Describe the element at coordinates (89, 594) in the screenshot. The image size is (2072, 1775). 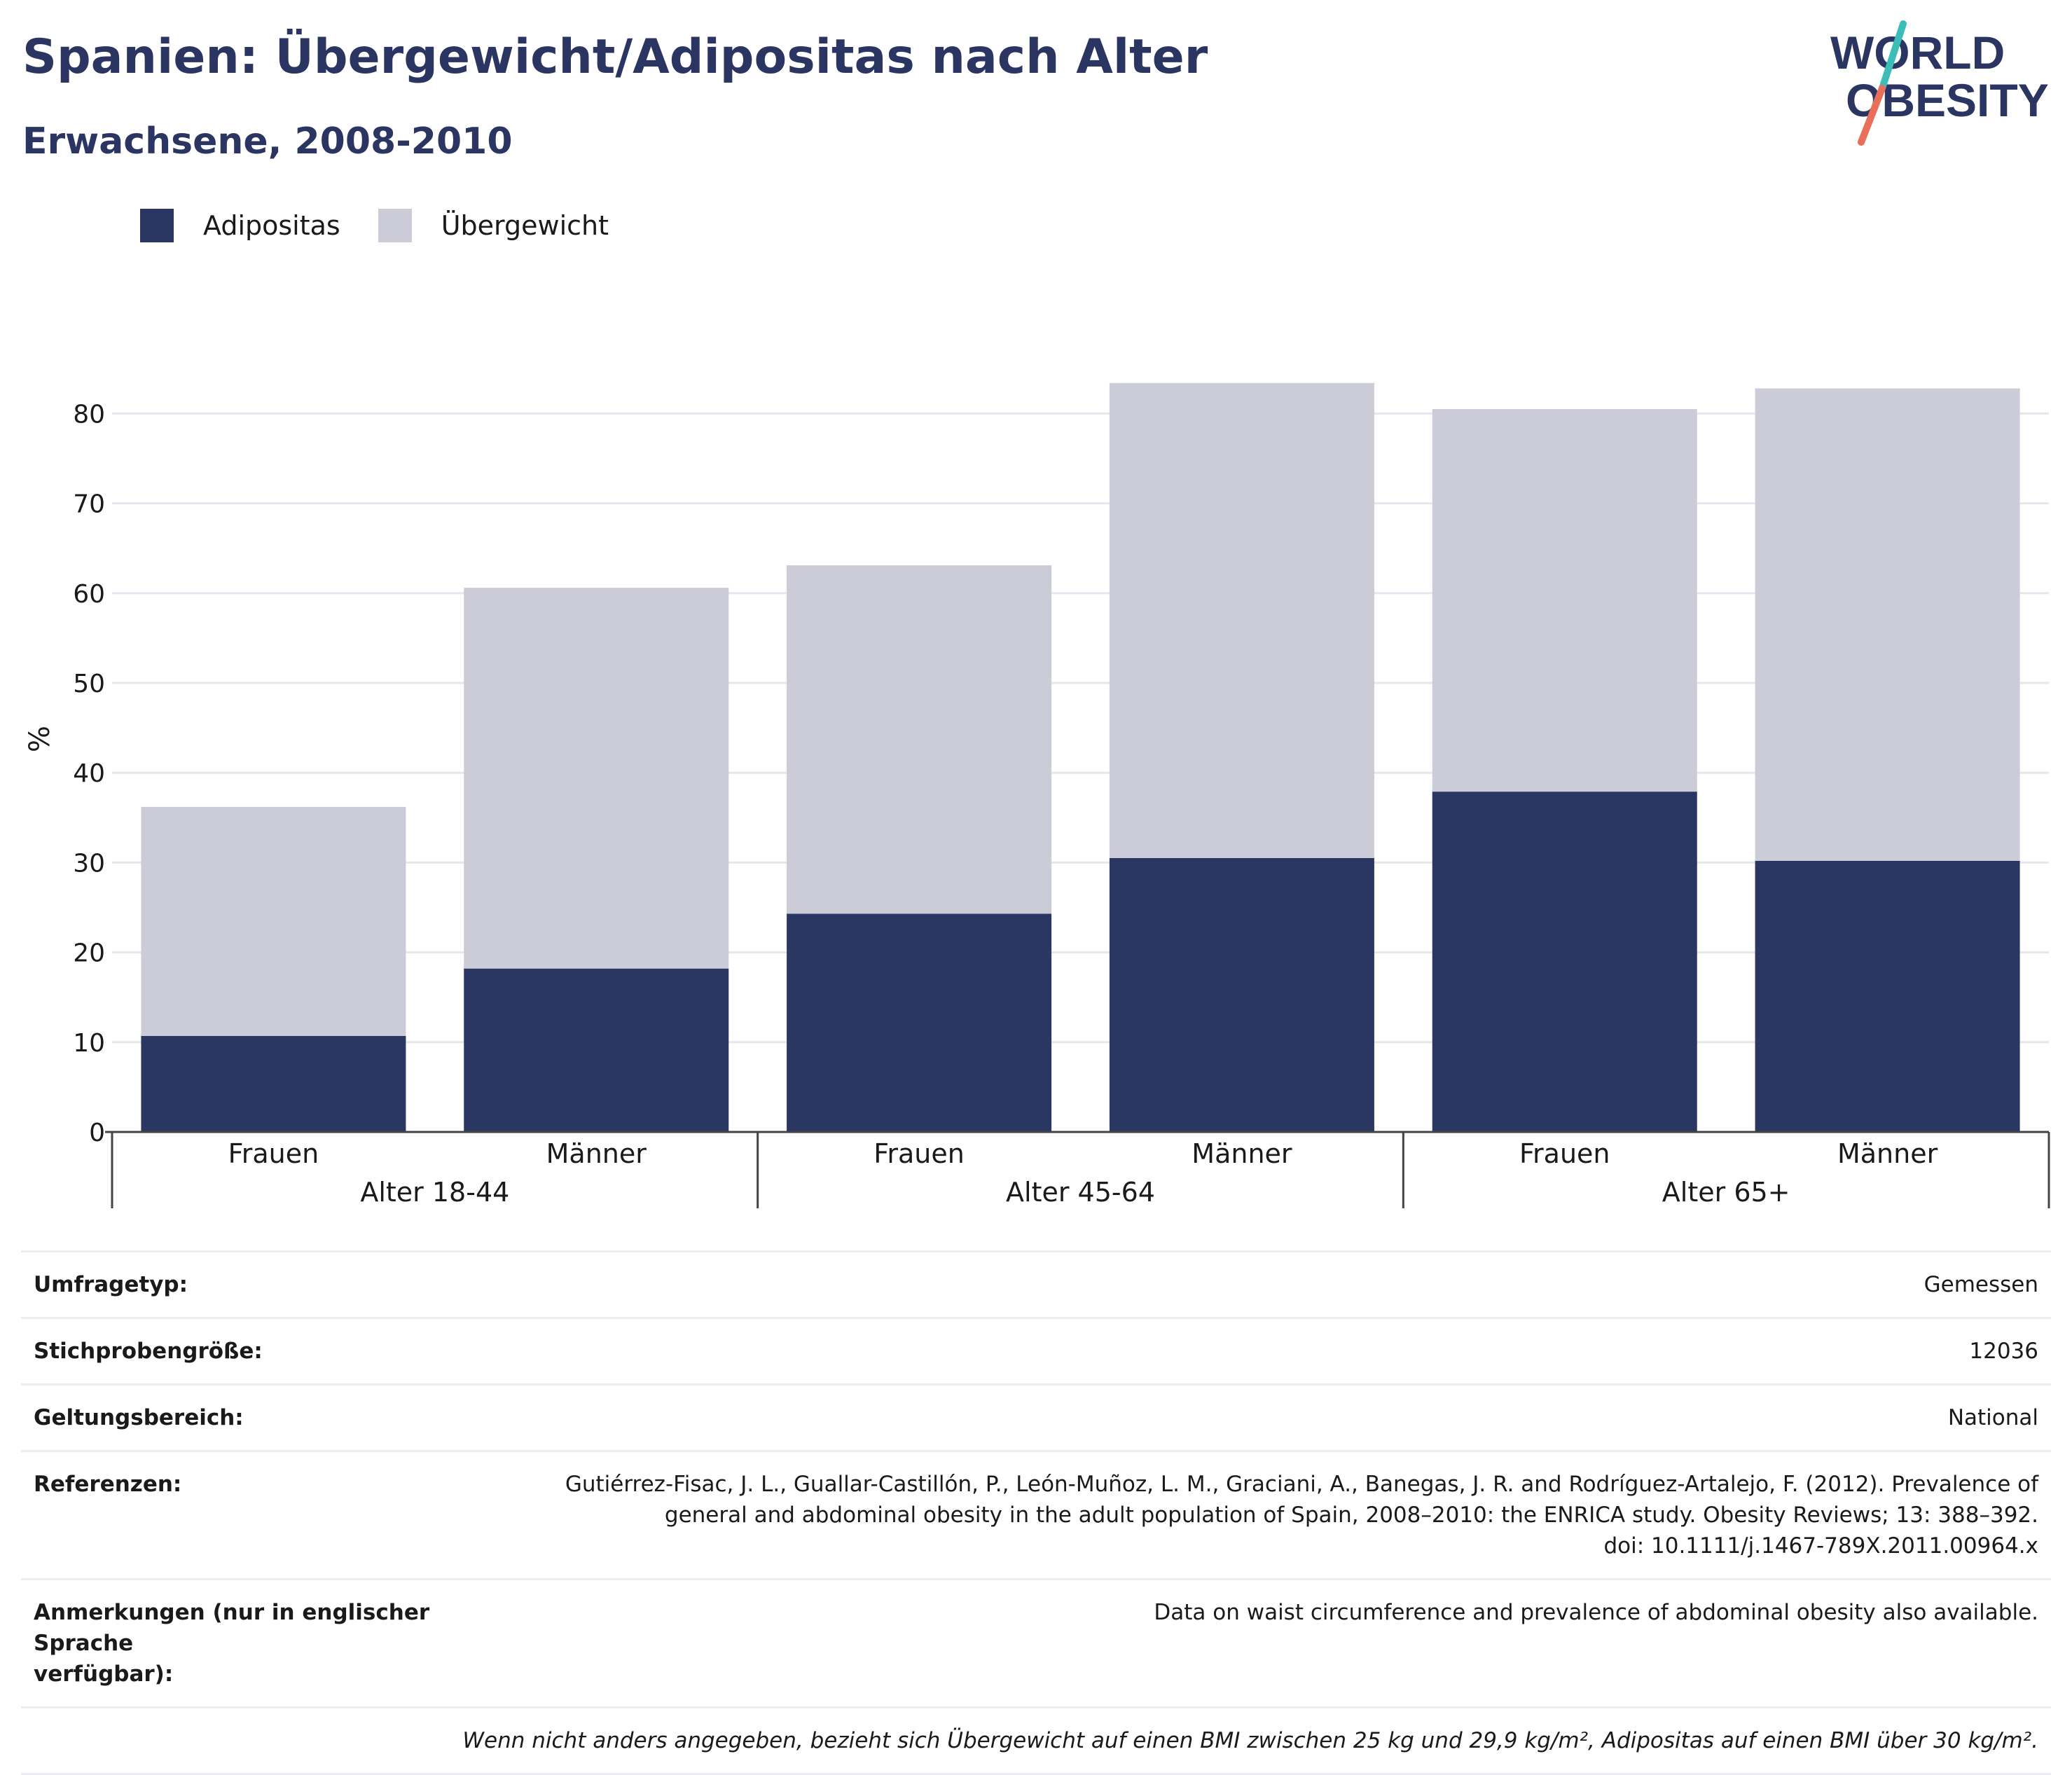
I see `y-tick-label: 60` at that location.